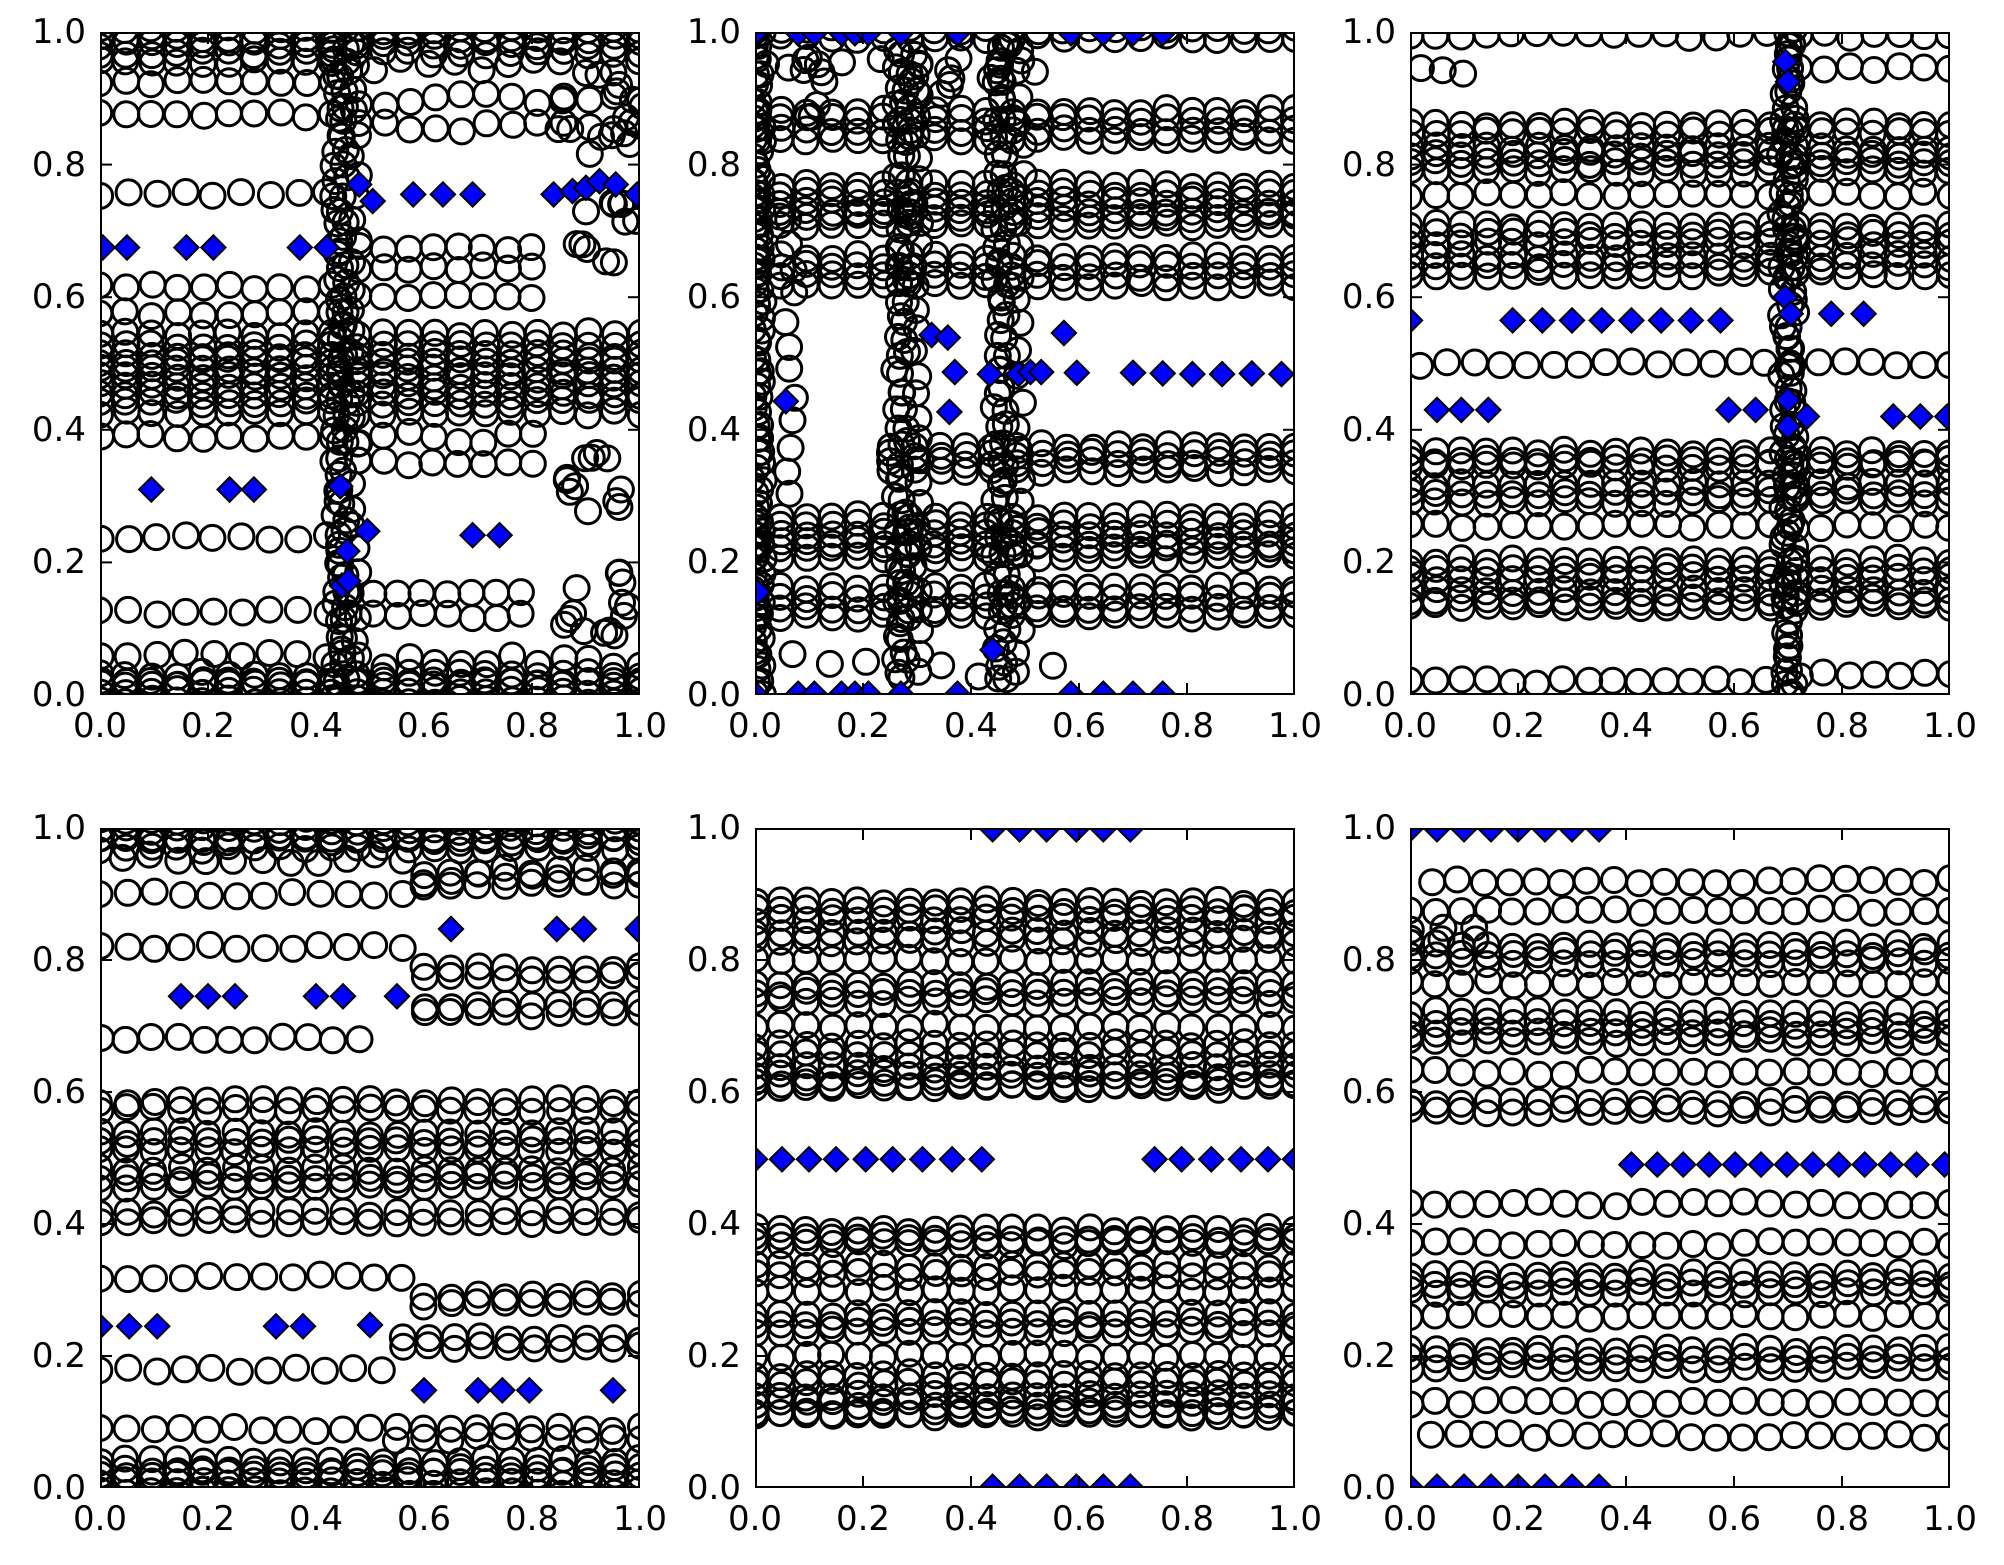  I want to click on subplot-bottom-left, so click(370, 1158).